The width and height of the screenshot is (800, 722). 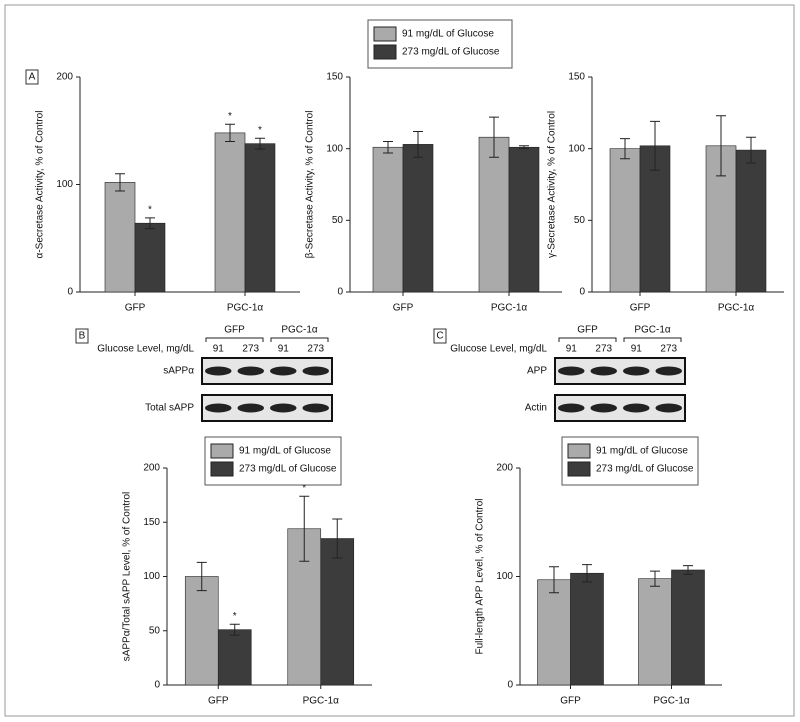 I want to click on blot-row-label: Actin, so click(x=536, y=408).